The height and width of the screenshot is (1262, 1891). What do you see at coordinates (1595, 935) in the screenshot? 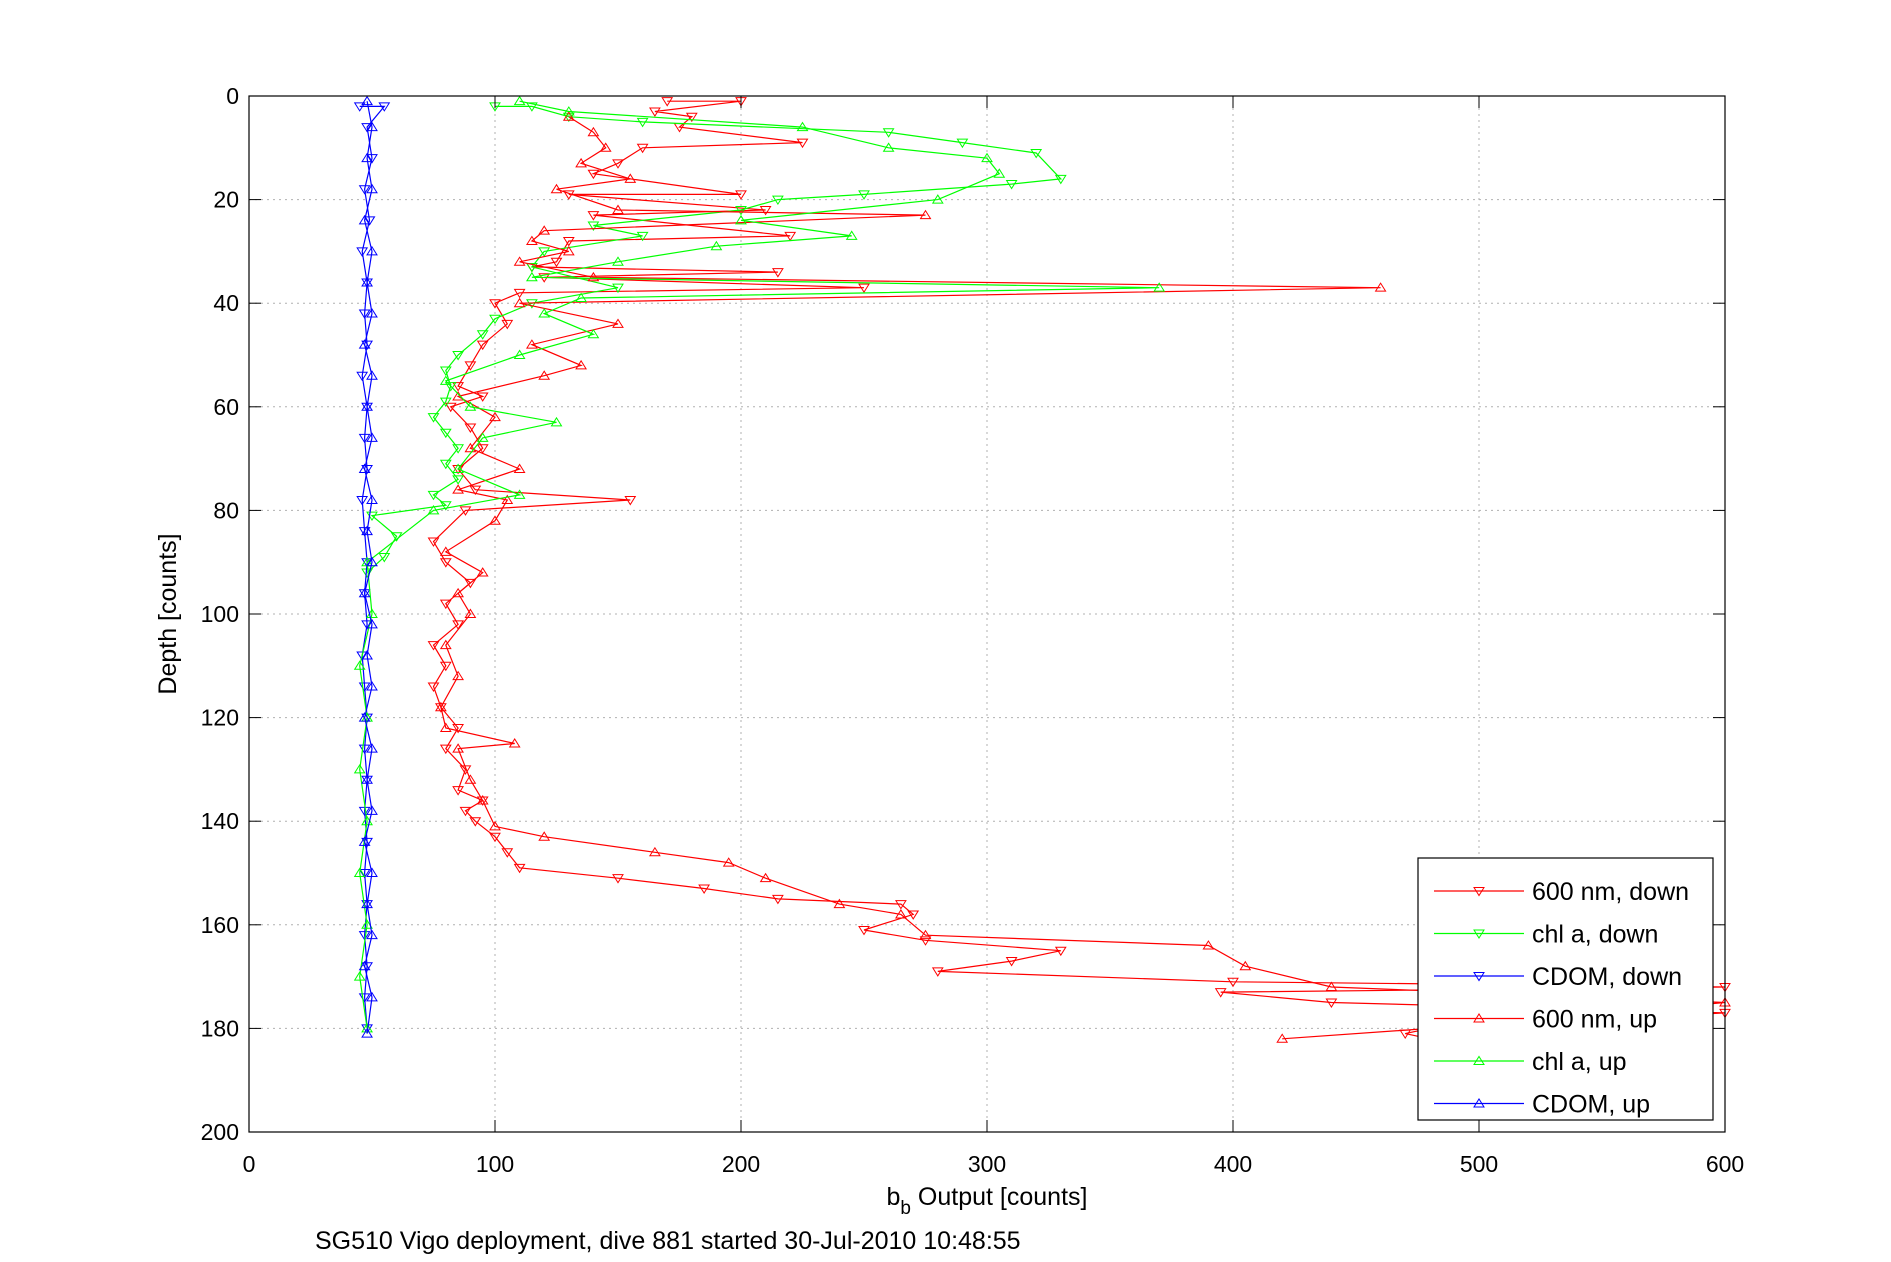
I see `legend-label: chl a, down` at bounding box center [1595, 935].